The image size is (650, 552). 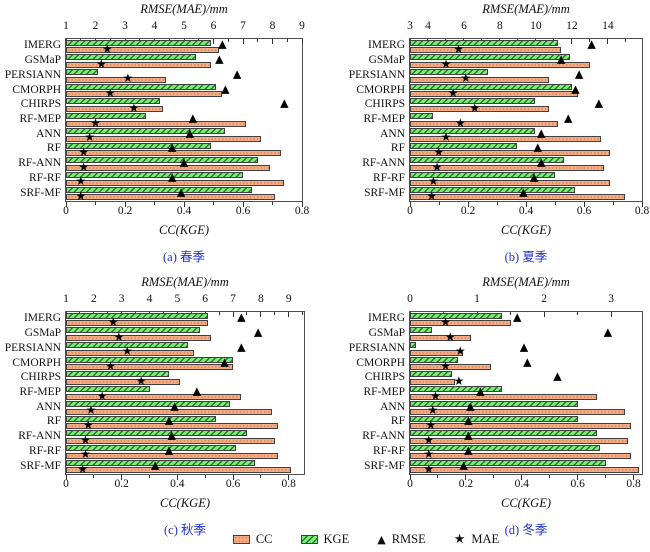 What do you see at coordinates (48, 406) in the screenshot?
I see `category-label: ANN` at bounding box center [48, 406].